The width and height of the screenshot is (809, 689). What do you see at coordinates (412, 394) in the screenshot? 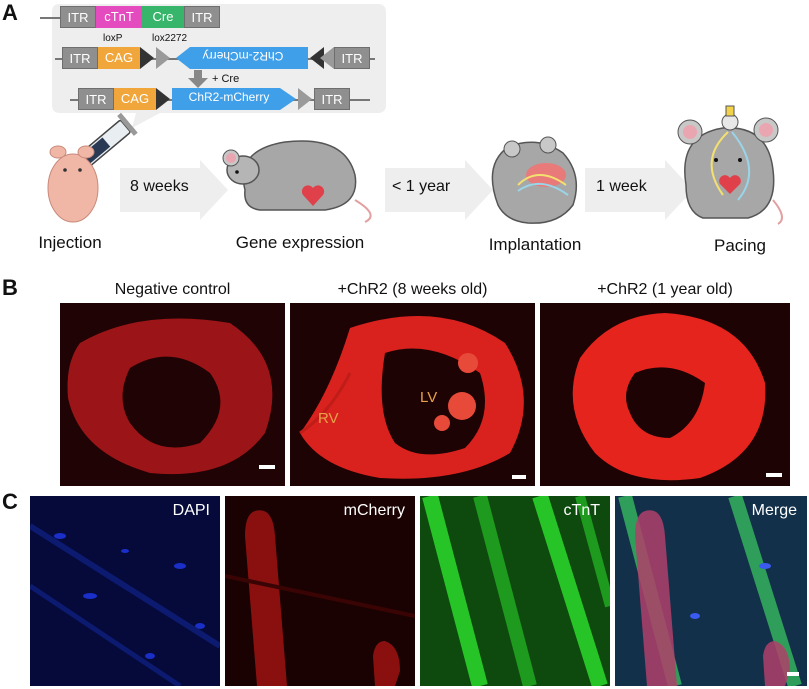
I see `heart-section-8weeks: RV LV` at bounding box center [412, 394].